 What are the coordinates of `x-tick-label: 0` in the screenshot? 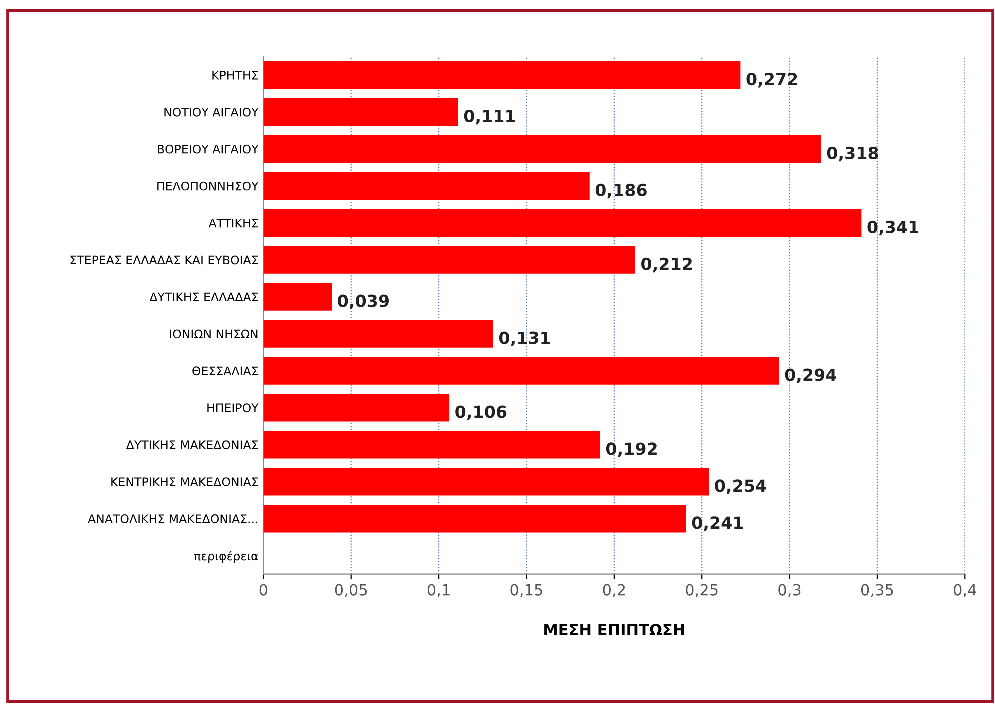 It's located at (264, 590).